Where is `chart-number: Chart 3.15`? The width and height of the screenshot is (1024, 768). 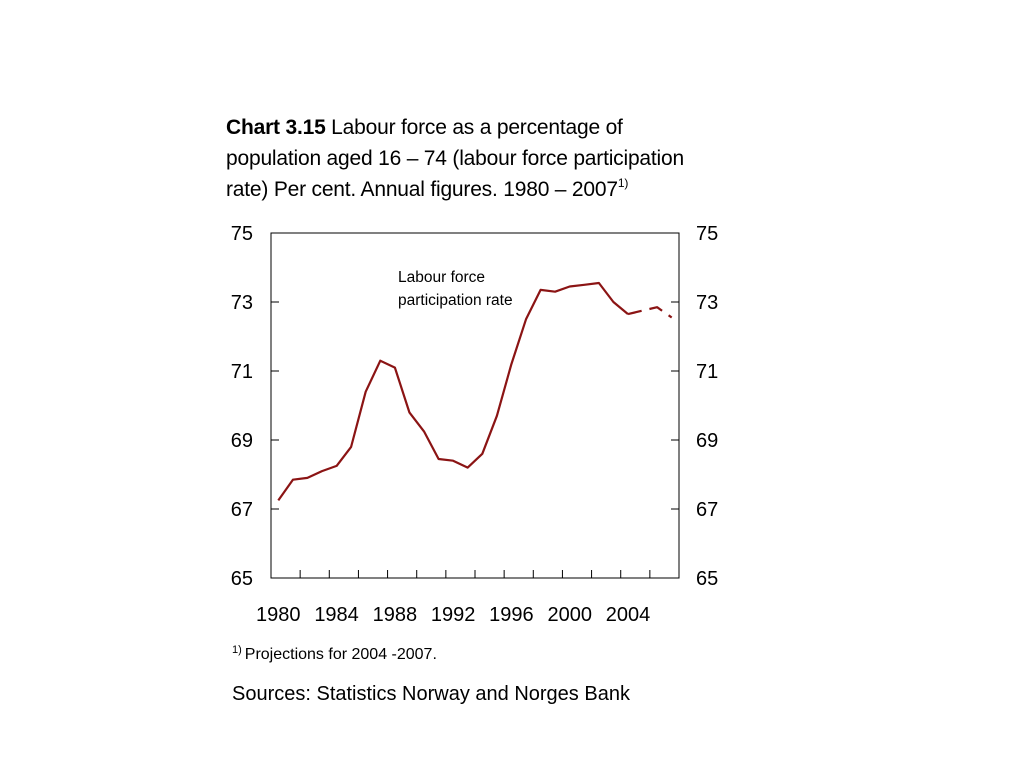 chart-number: Chart 3.15 is located at coordinates (276, 127).